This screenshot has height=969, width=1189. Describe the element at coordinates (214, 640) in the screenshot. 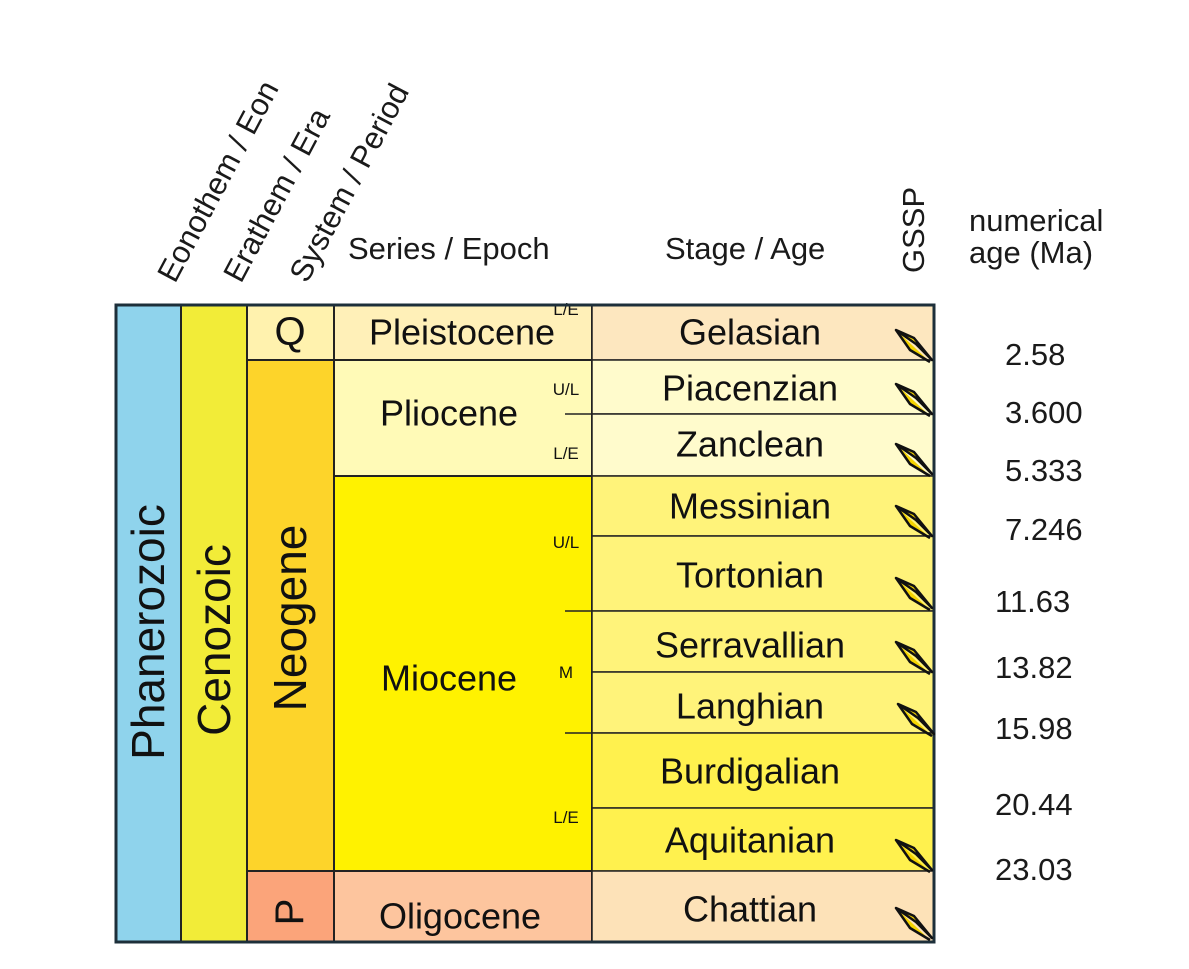

I see `era-label: Cenozoic` at that location.